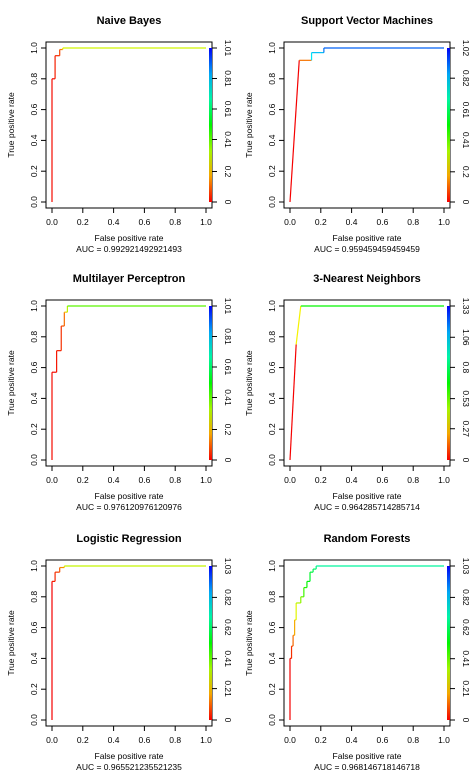  I want to click on panel-title: Support Vector Machines, so click(367, 21).